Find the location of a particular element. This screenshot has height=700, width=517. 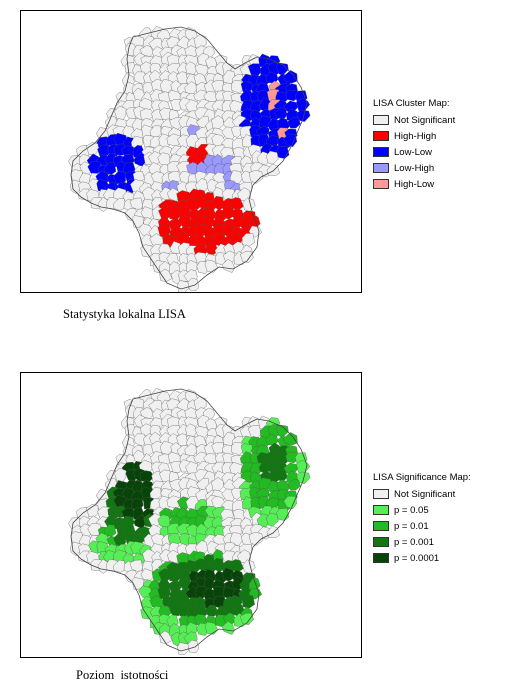

legend-label: High-Low is located at coordinates (414, 184).